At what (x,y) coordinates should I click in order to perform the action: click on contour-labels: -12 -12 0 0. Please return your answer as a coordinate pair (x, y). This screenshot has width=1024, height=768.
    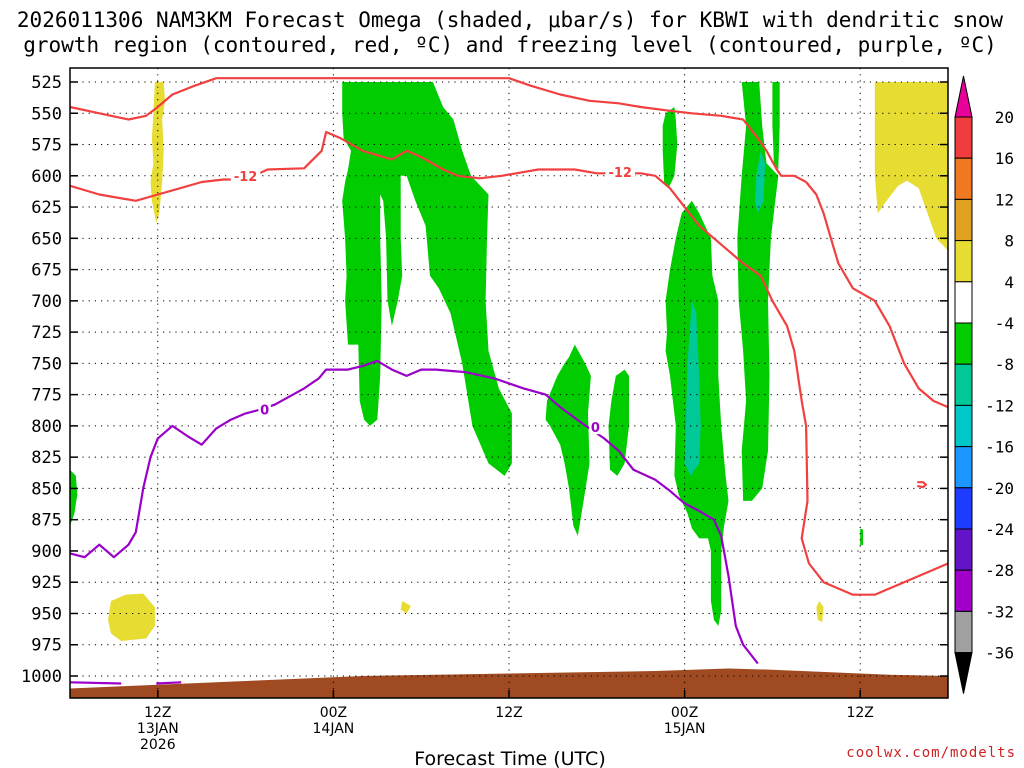
    Looking at the image, I should click on (432, 300).